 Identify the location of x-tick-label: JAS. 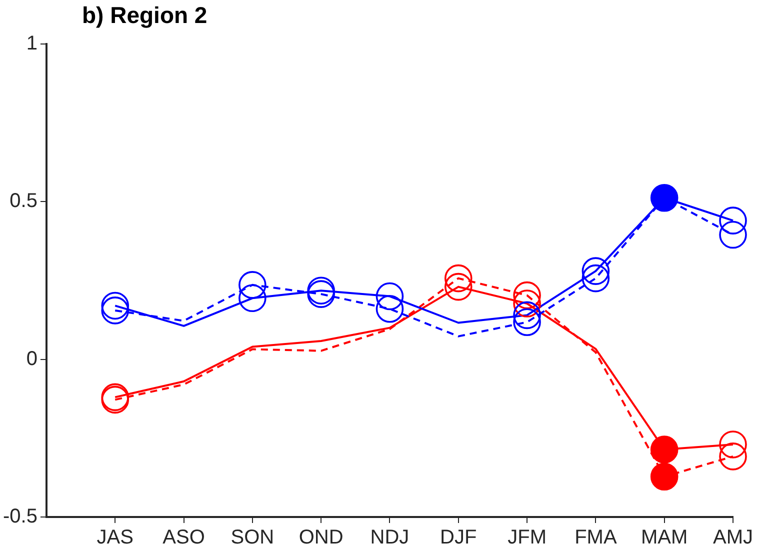
(115, 537).